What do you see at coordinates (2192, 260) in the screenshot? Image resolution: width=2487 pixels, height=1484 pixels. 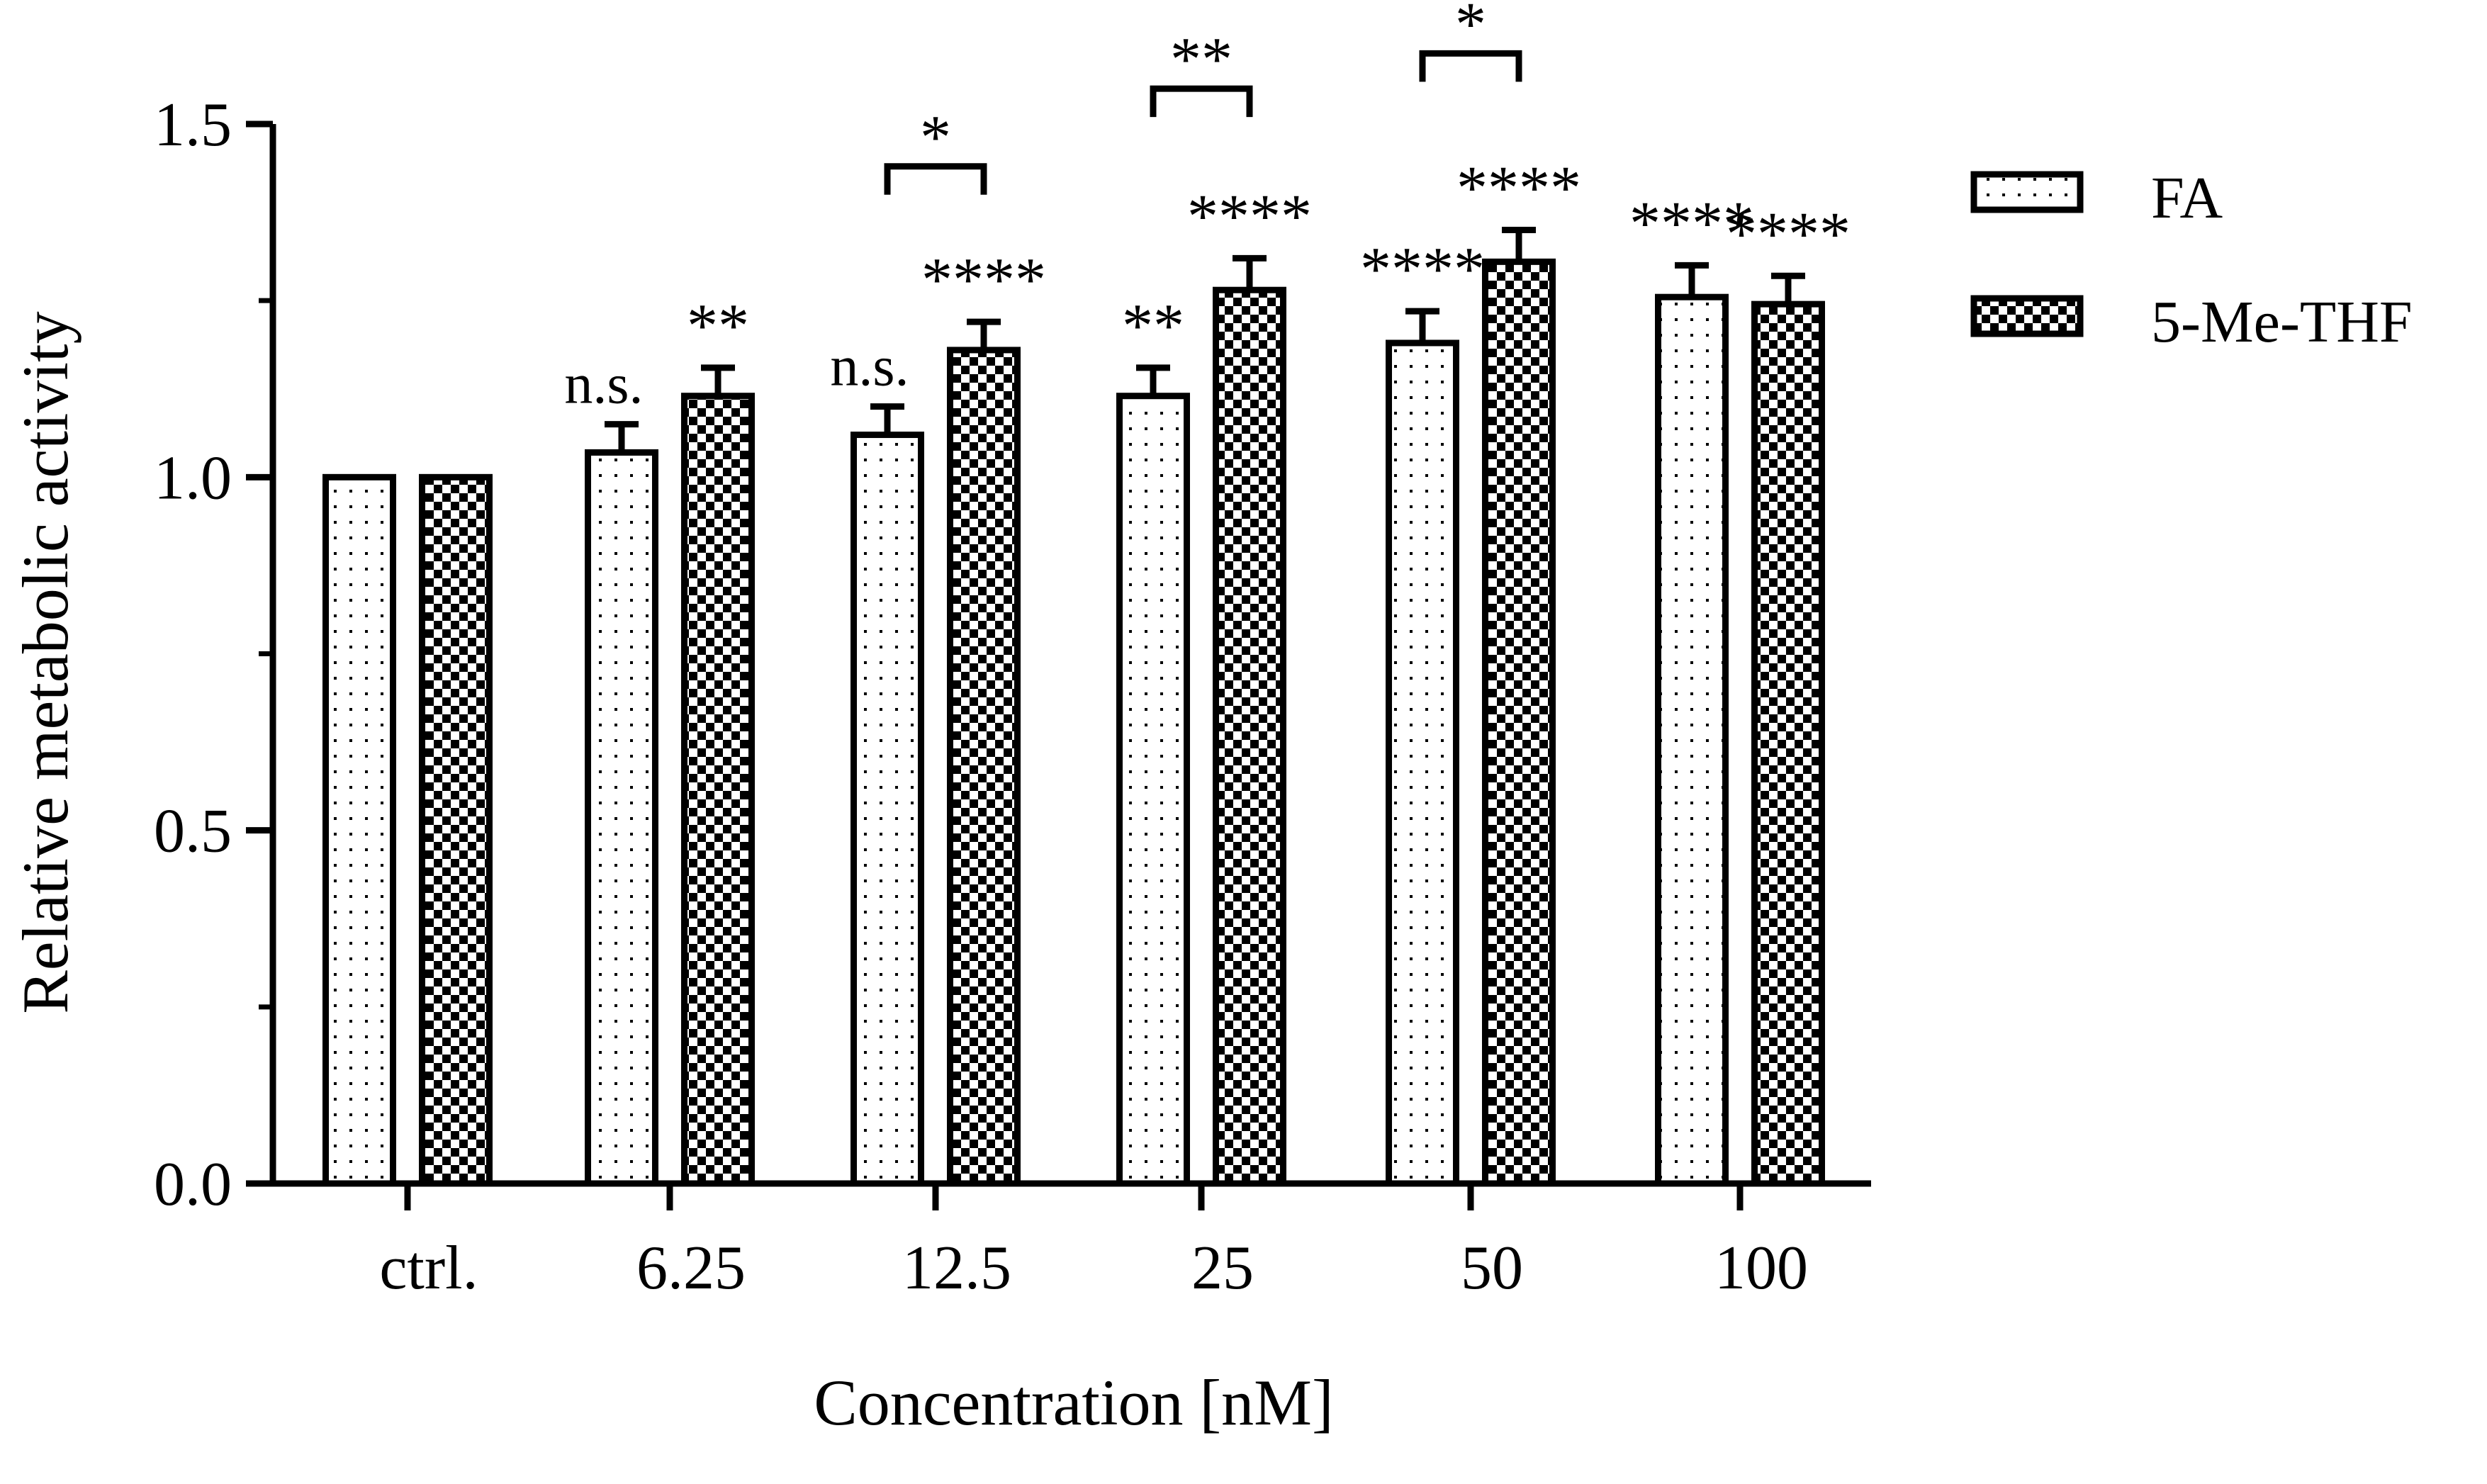 I see `legend: FA 5-Me-THF` at bounding box center [2192, 260].